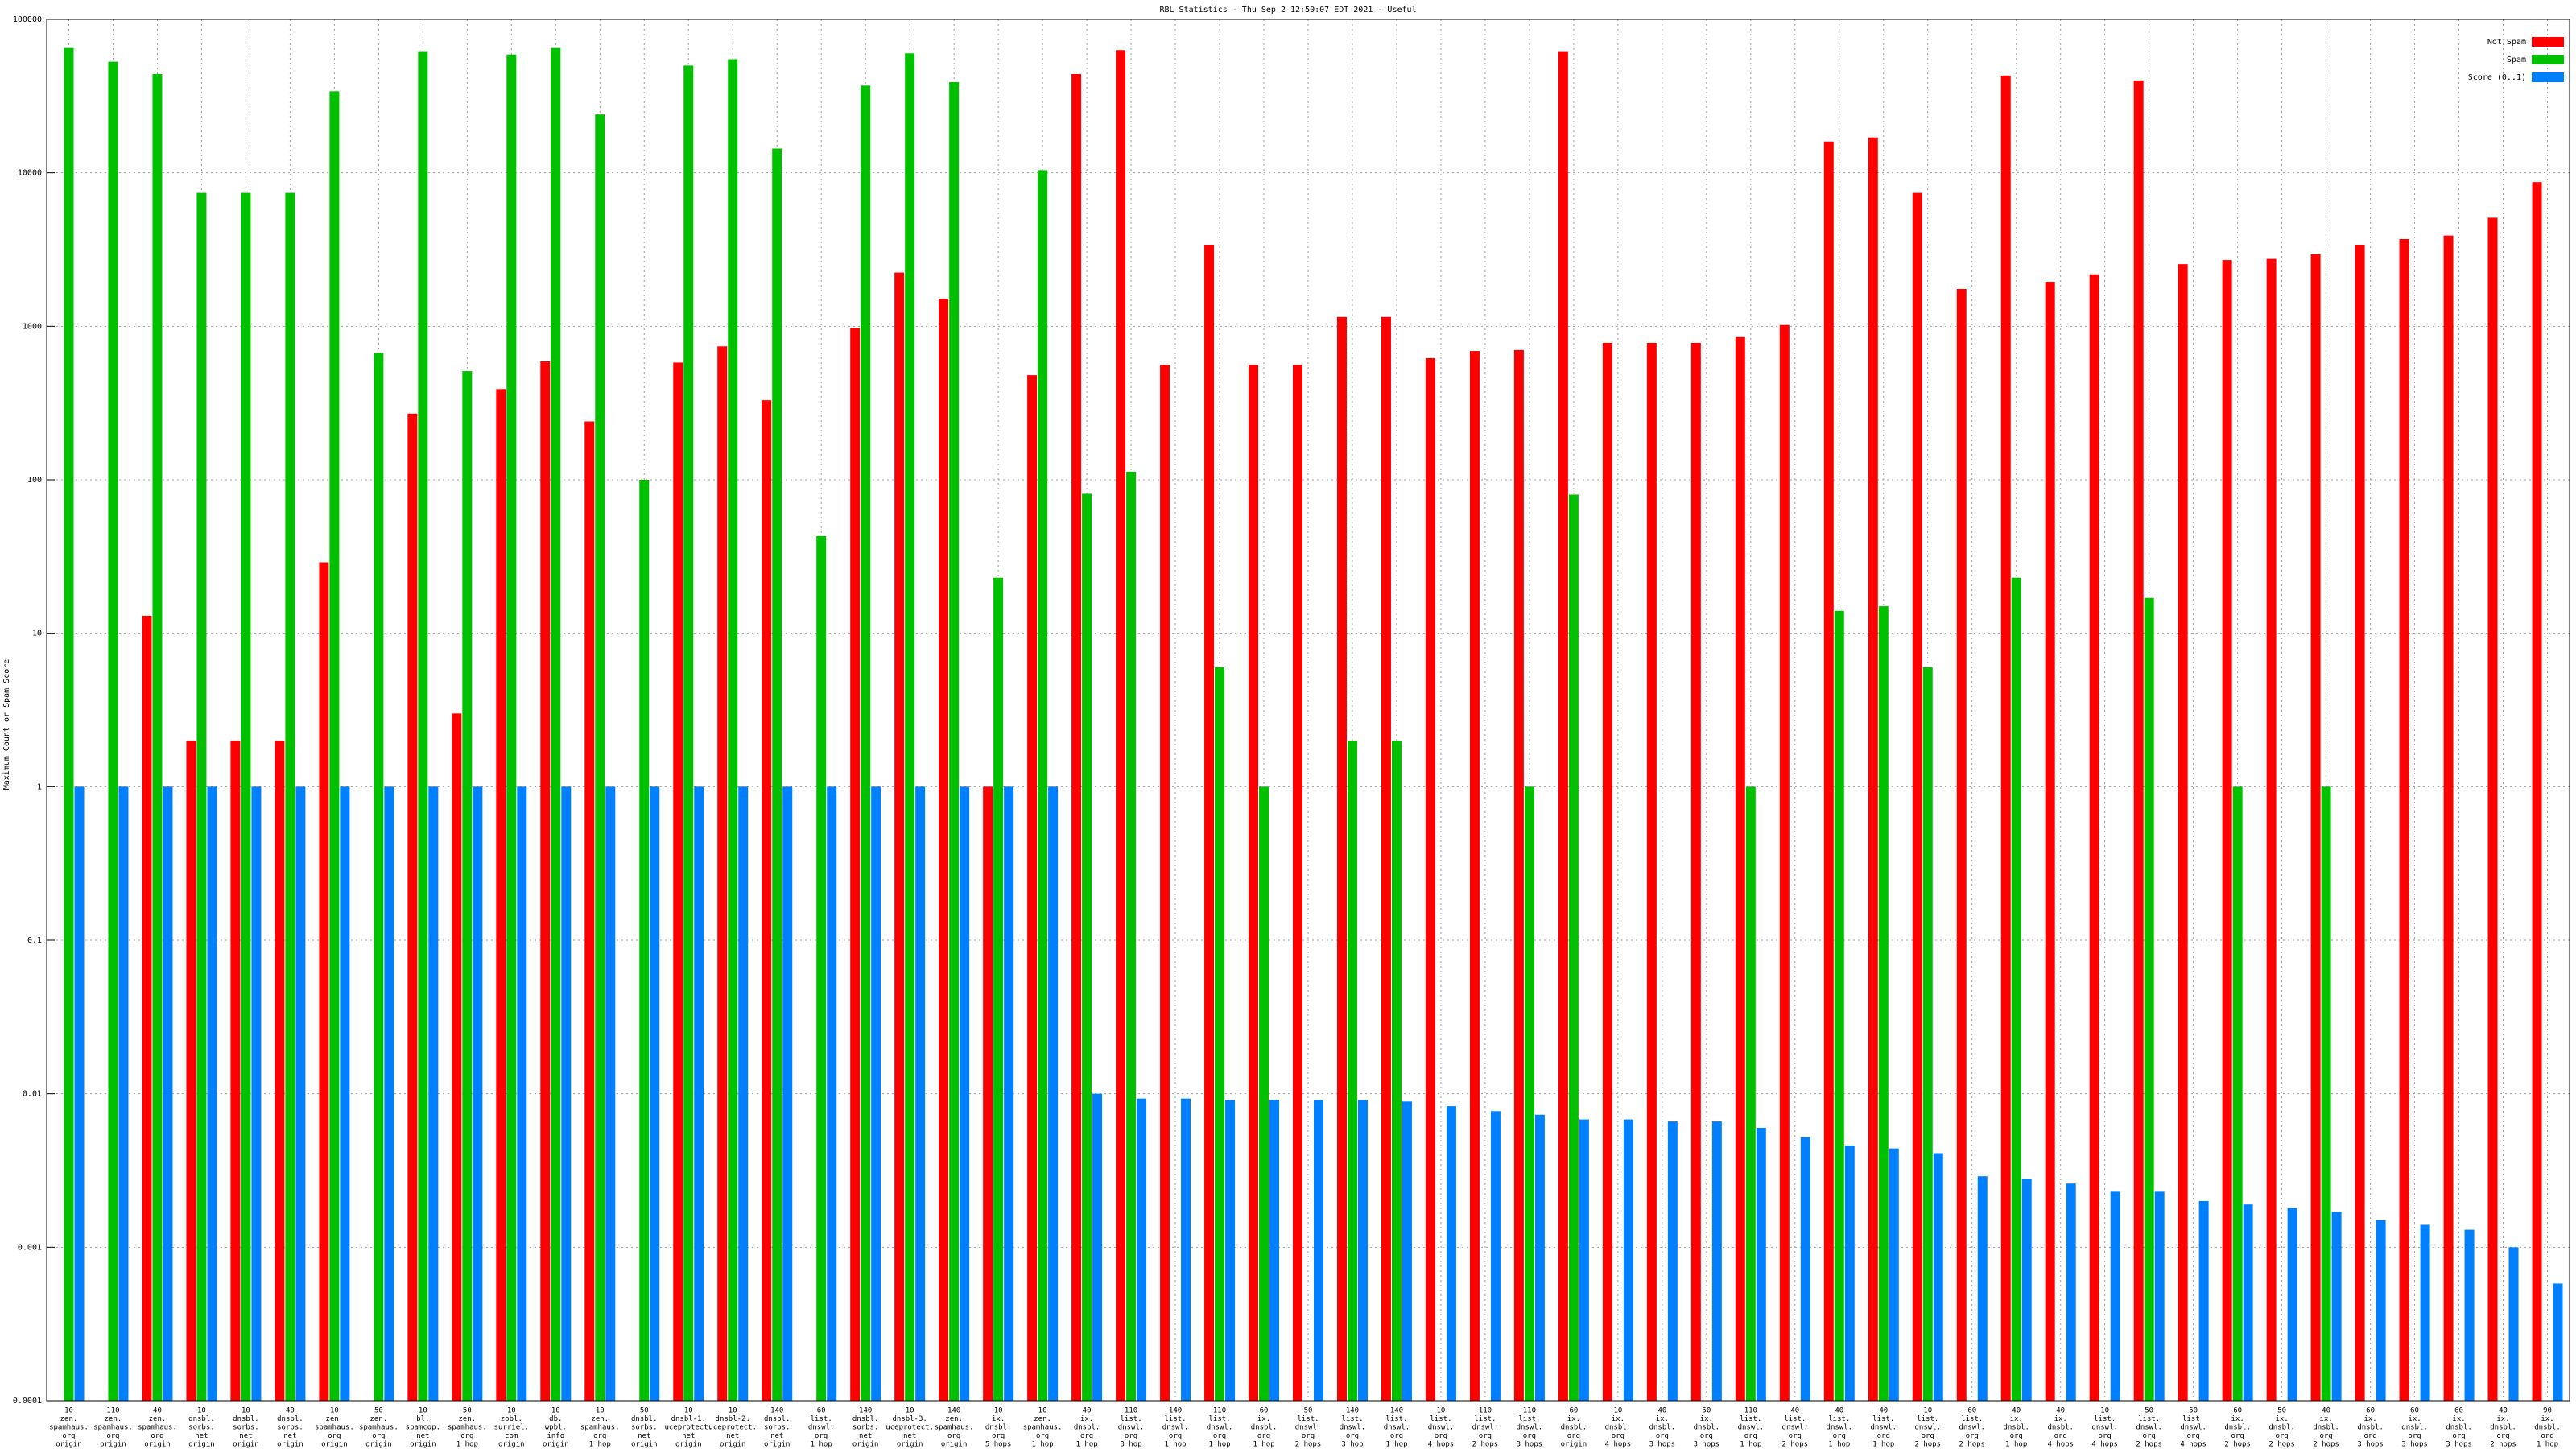  I want to click on legend-swatch, so click(2548, 59).